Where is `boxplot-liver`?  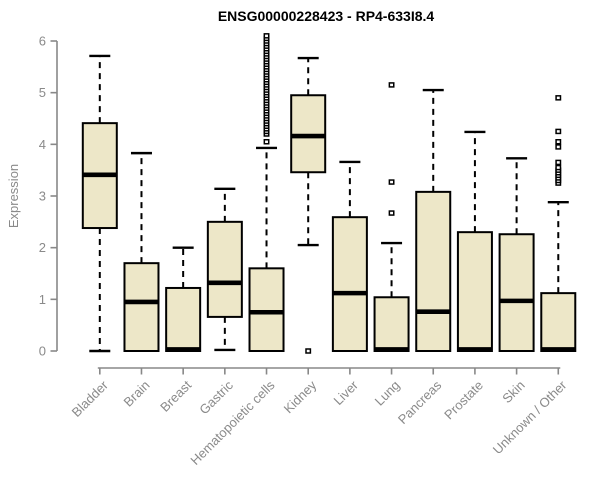
boxplot-liver is located at coordinates (349, 256).